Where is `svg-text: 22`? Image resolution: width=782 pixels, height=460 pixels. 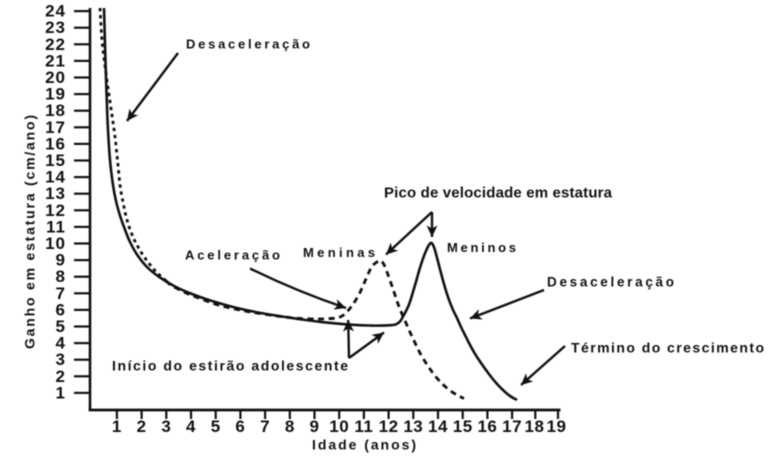 svg-text: 22 is located at coordinates (55, 44).